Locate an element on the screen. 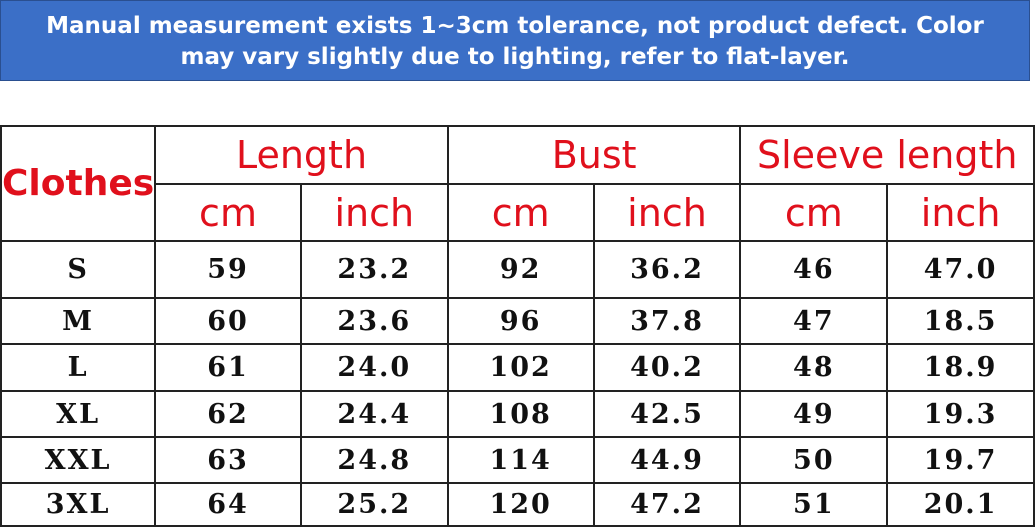 The width and height of the screenshot is (1035, 527). value-cell: 18.9 is located at coordinates (960, 367).